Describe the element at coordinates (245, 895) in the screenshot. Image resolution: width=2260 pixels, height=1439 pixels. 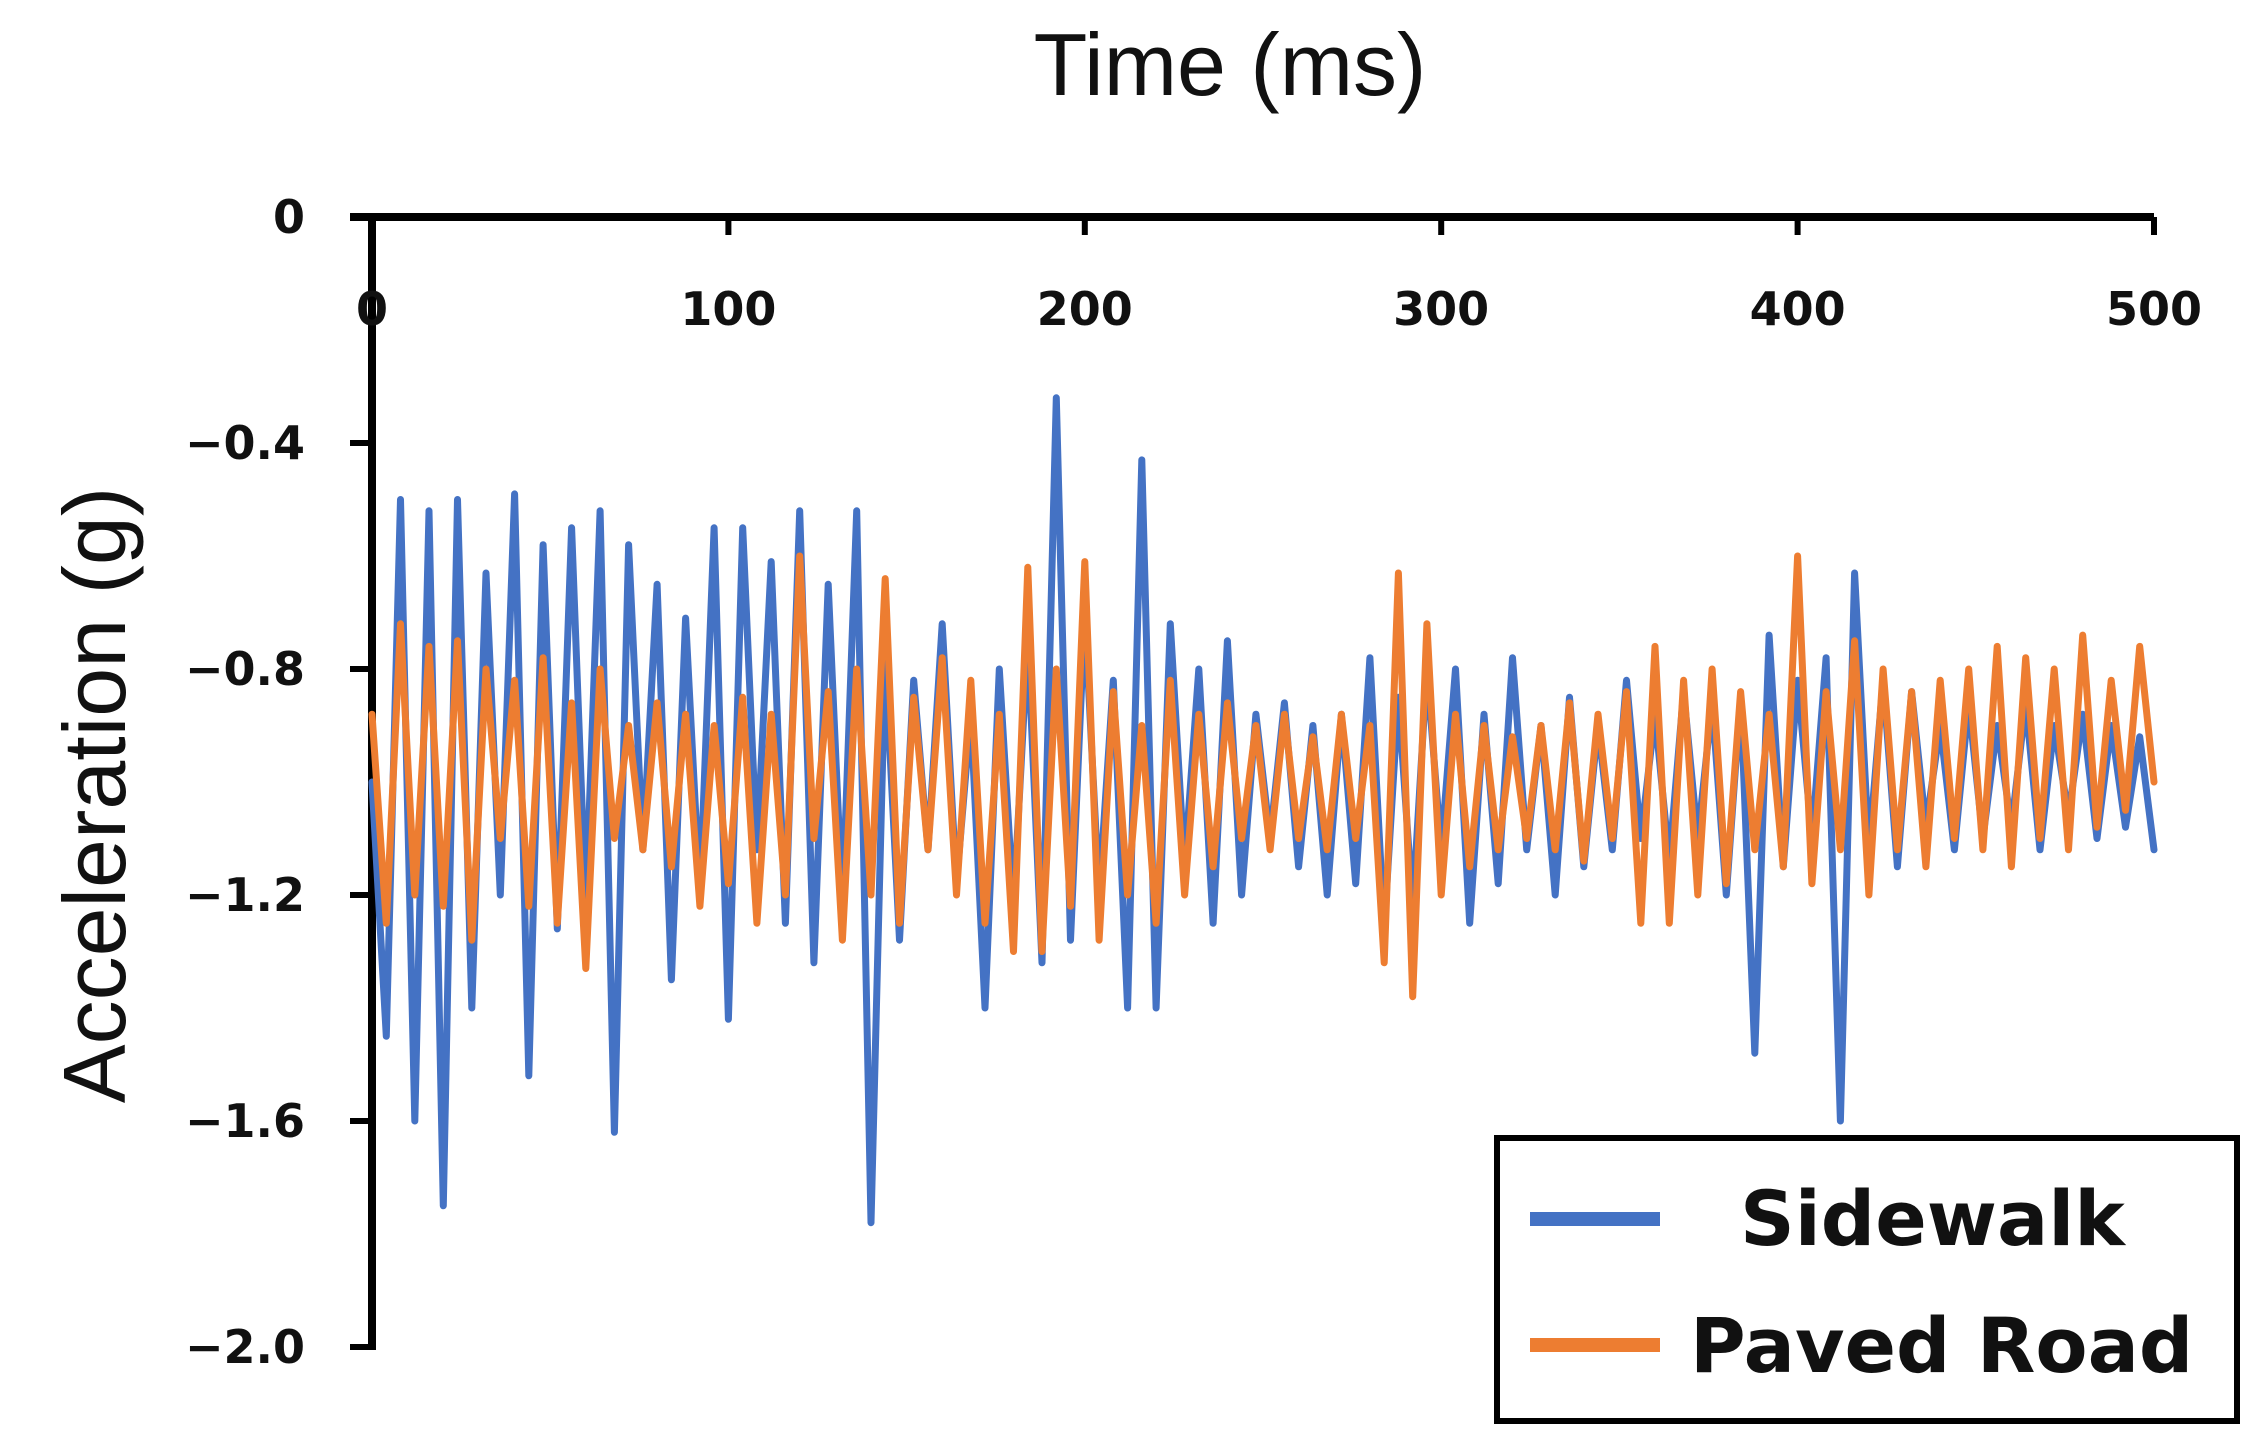
I see `y-tick-label-3: −1.2` at that location.